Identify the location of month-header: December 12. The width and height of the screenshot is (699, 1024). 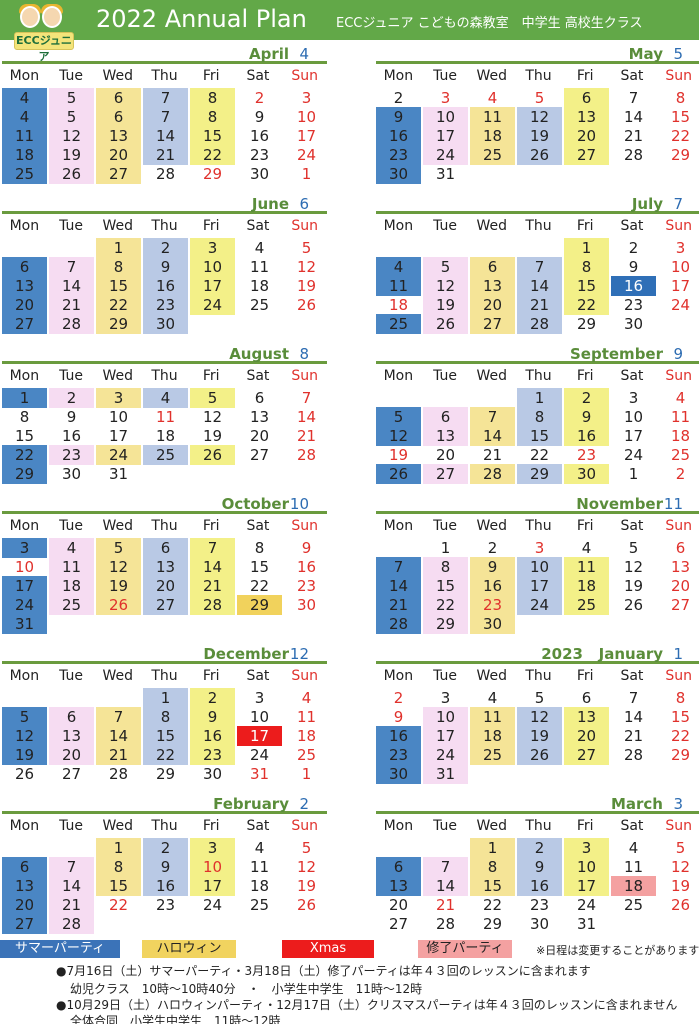
(164, 654).